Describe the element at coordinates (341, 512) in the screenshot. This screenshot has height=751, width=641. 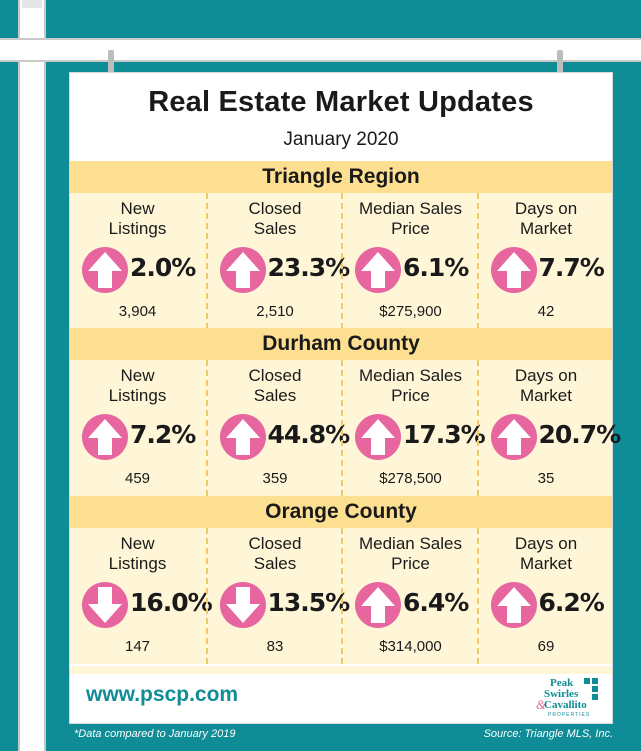
I see `section-heading: Orange County` at that location.